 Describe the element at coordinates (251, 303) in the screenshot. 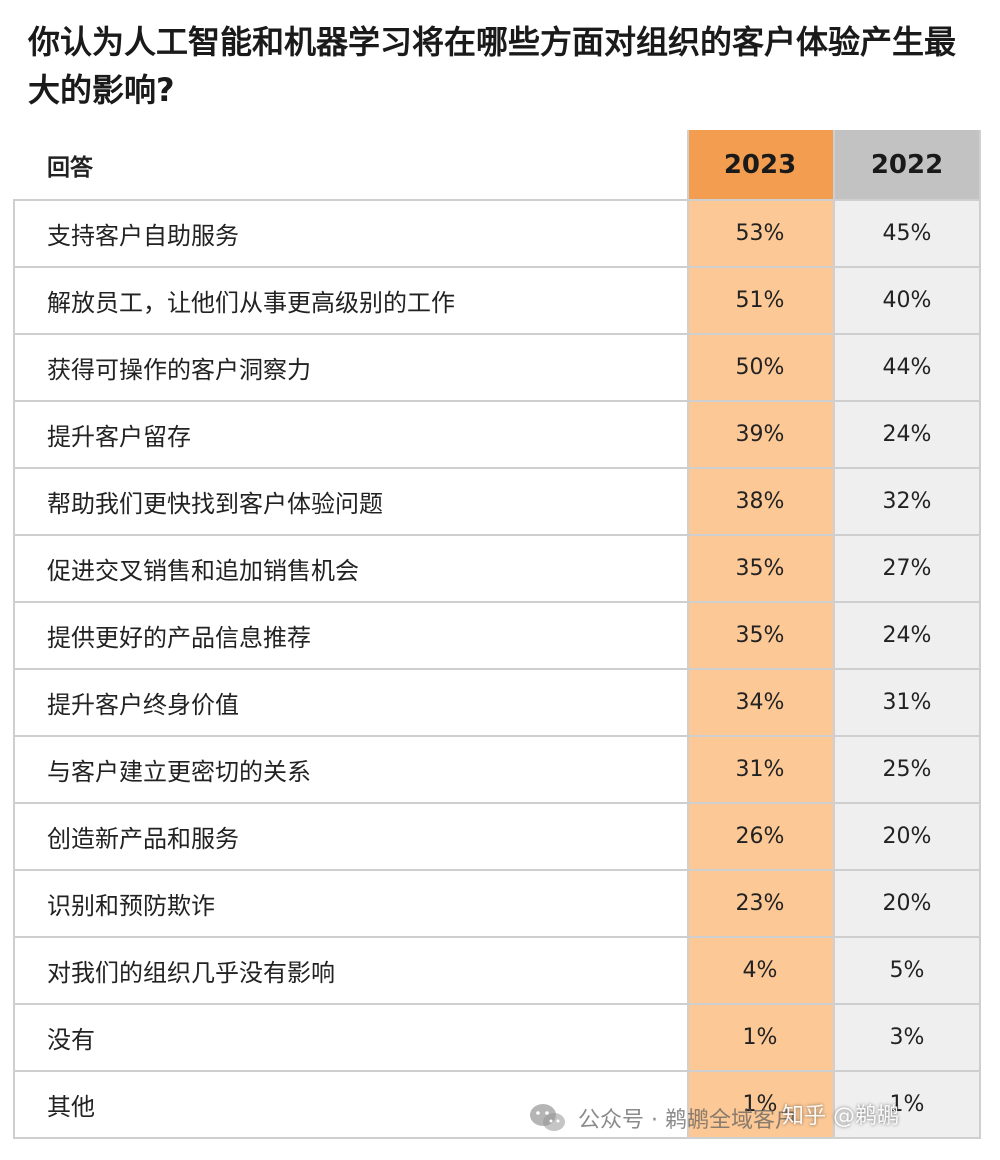

I see `row-label: 解放员工，让他们从事更高级别的工作` at that location.